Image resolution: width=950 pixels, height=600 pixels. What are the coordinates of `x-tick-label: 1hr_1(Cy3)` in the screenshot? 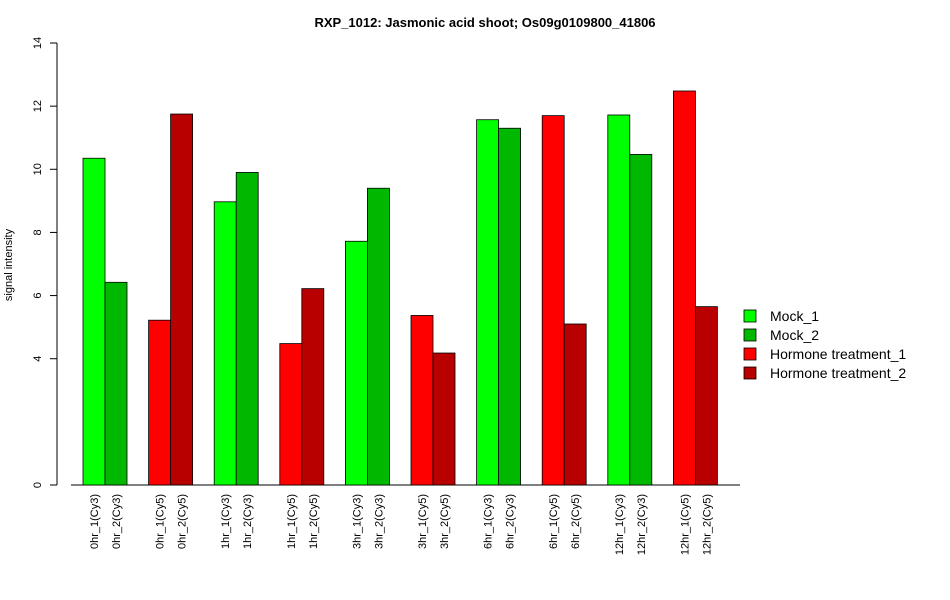 It's located at (226, 521).